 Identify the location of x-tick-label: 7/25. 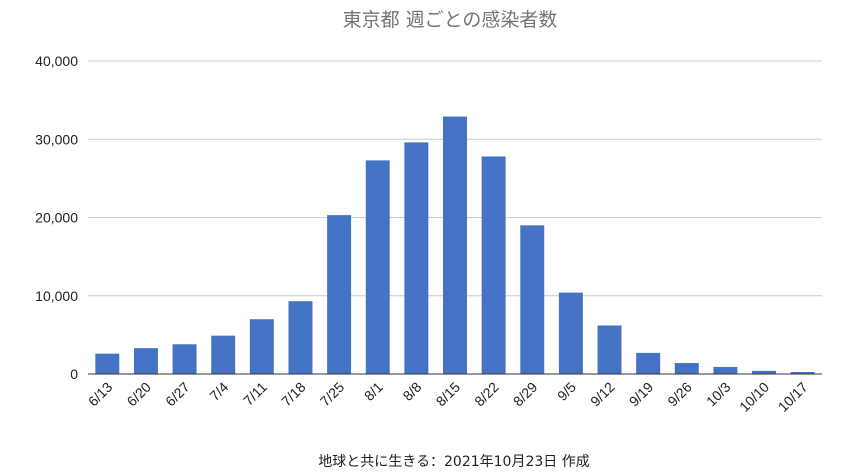
(332, 394).